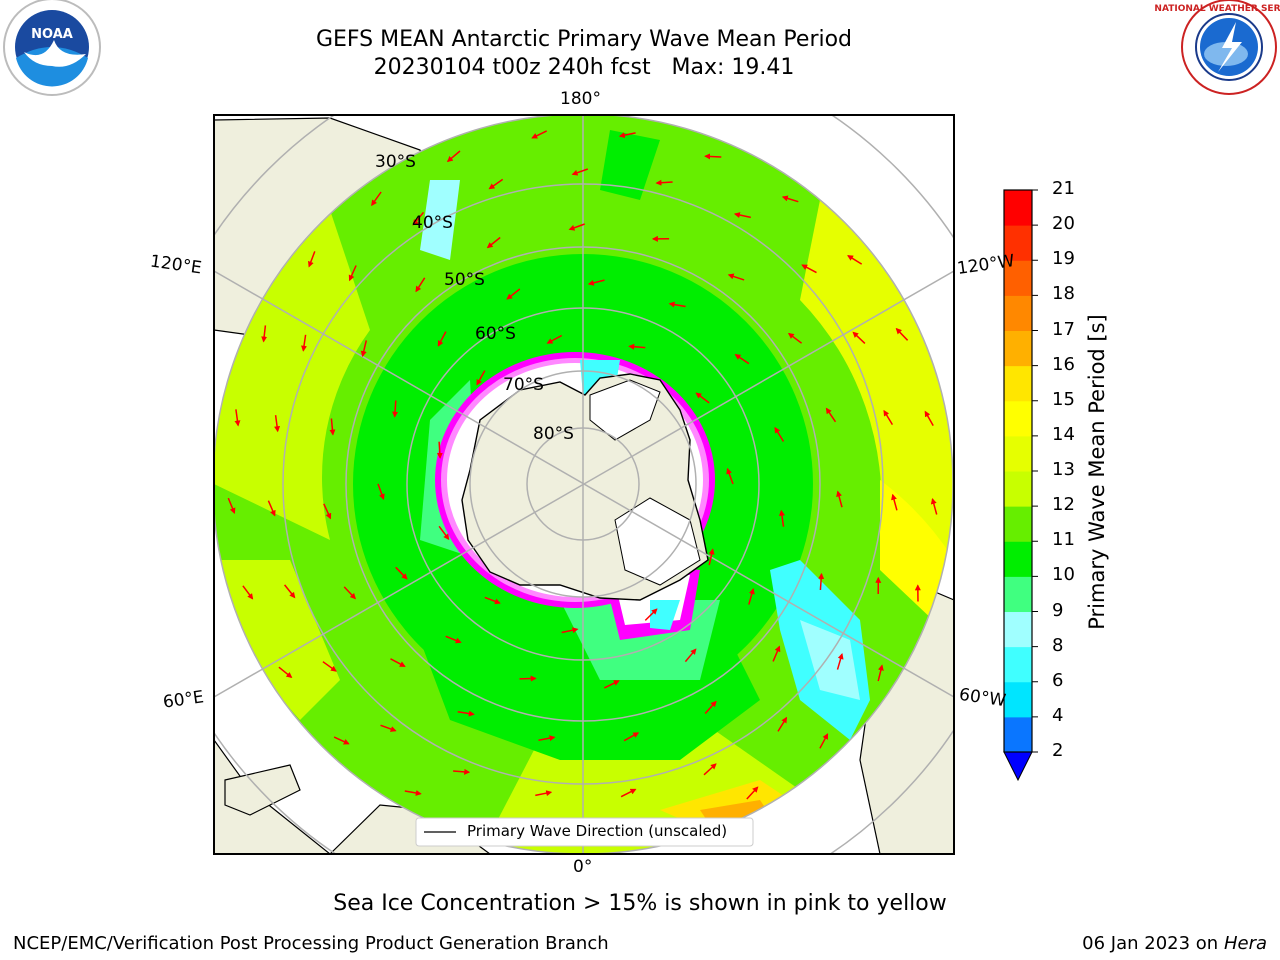 This screenshot has width=1280, height=960. What do you see at coordinates (1245, 943) in the screenshot?
I see `footer-host: Hera` at bounding box center [1245, 943].